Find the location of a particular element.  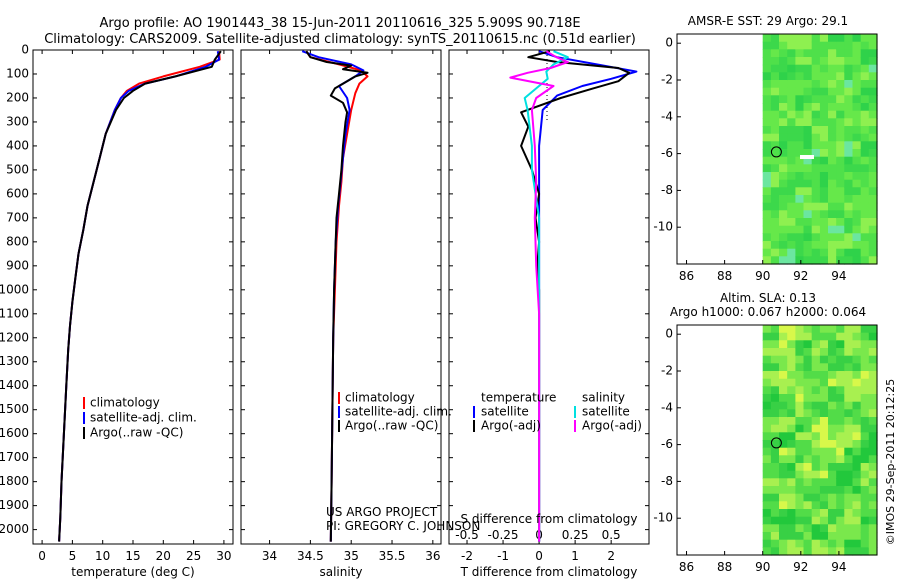

legend-label-satellite: satellite-adj. clim. is located at coordinates (398, 412).